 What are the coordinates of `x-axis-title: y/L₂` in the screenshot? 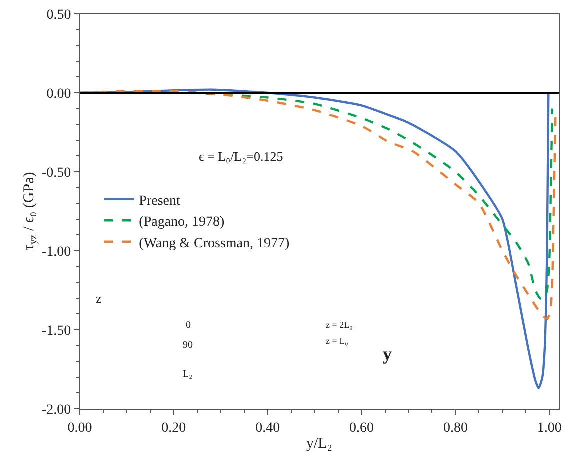 It's located at (319, 444).